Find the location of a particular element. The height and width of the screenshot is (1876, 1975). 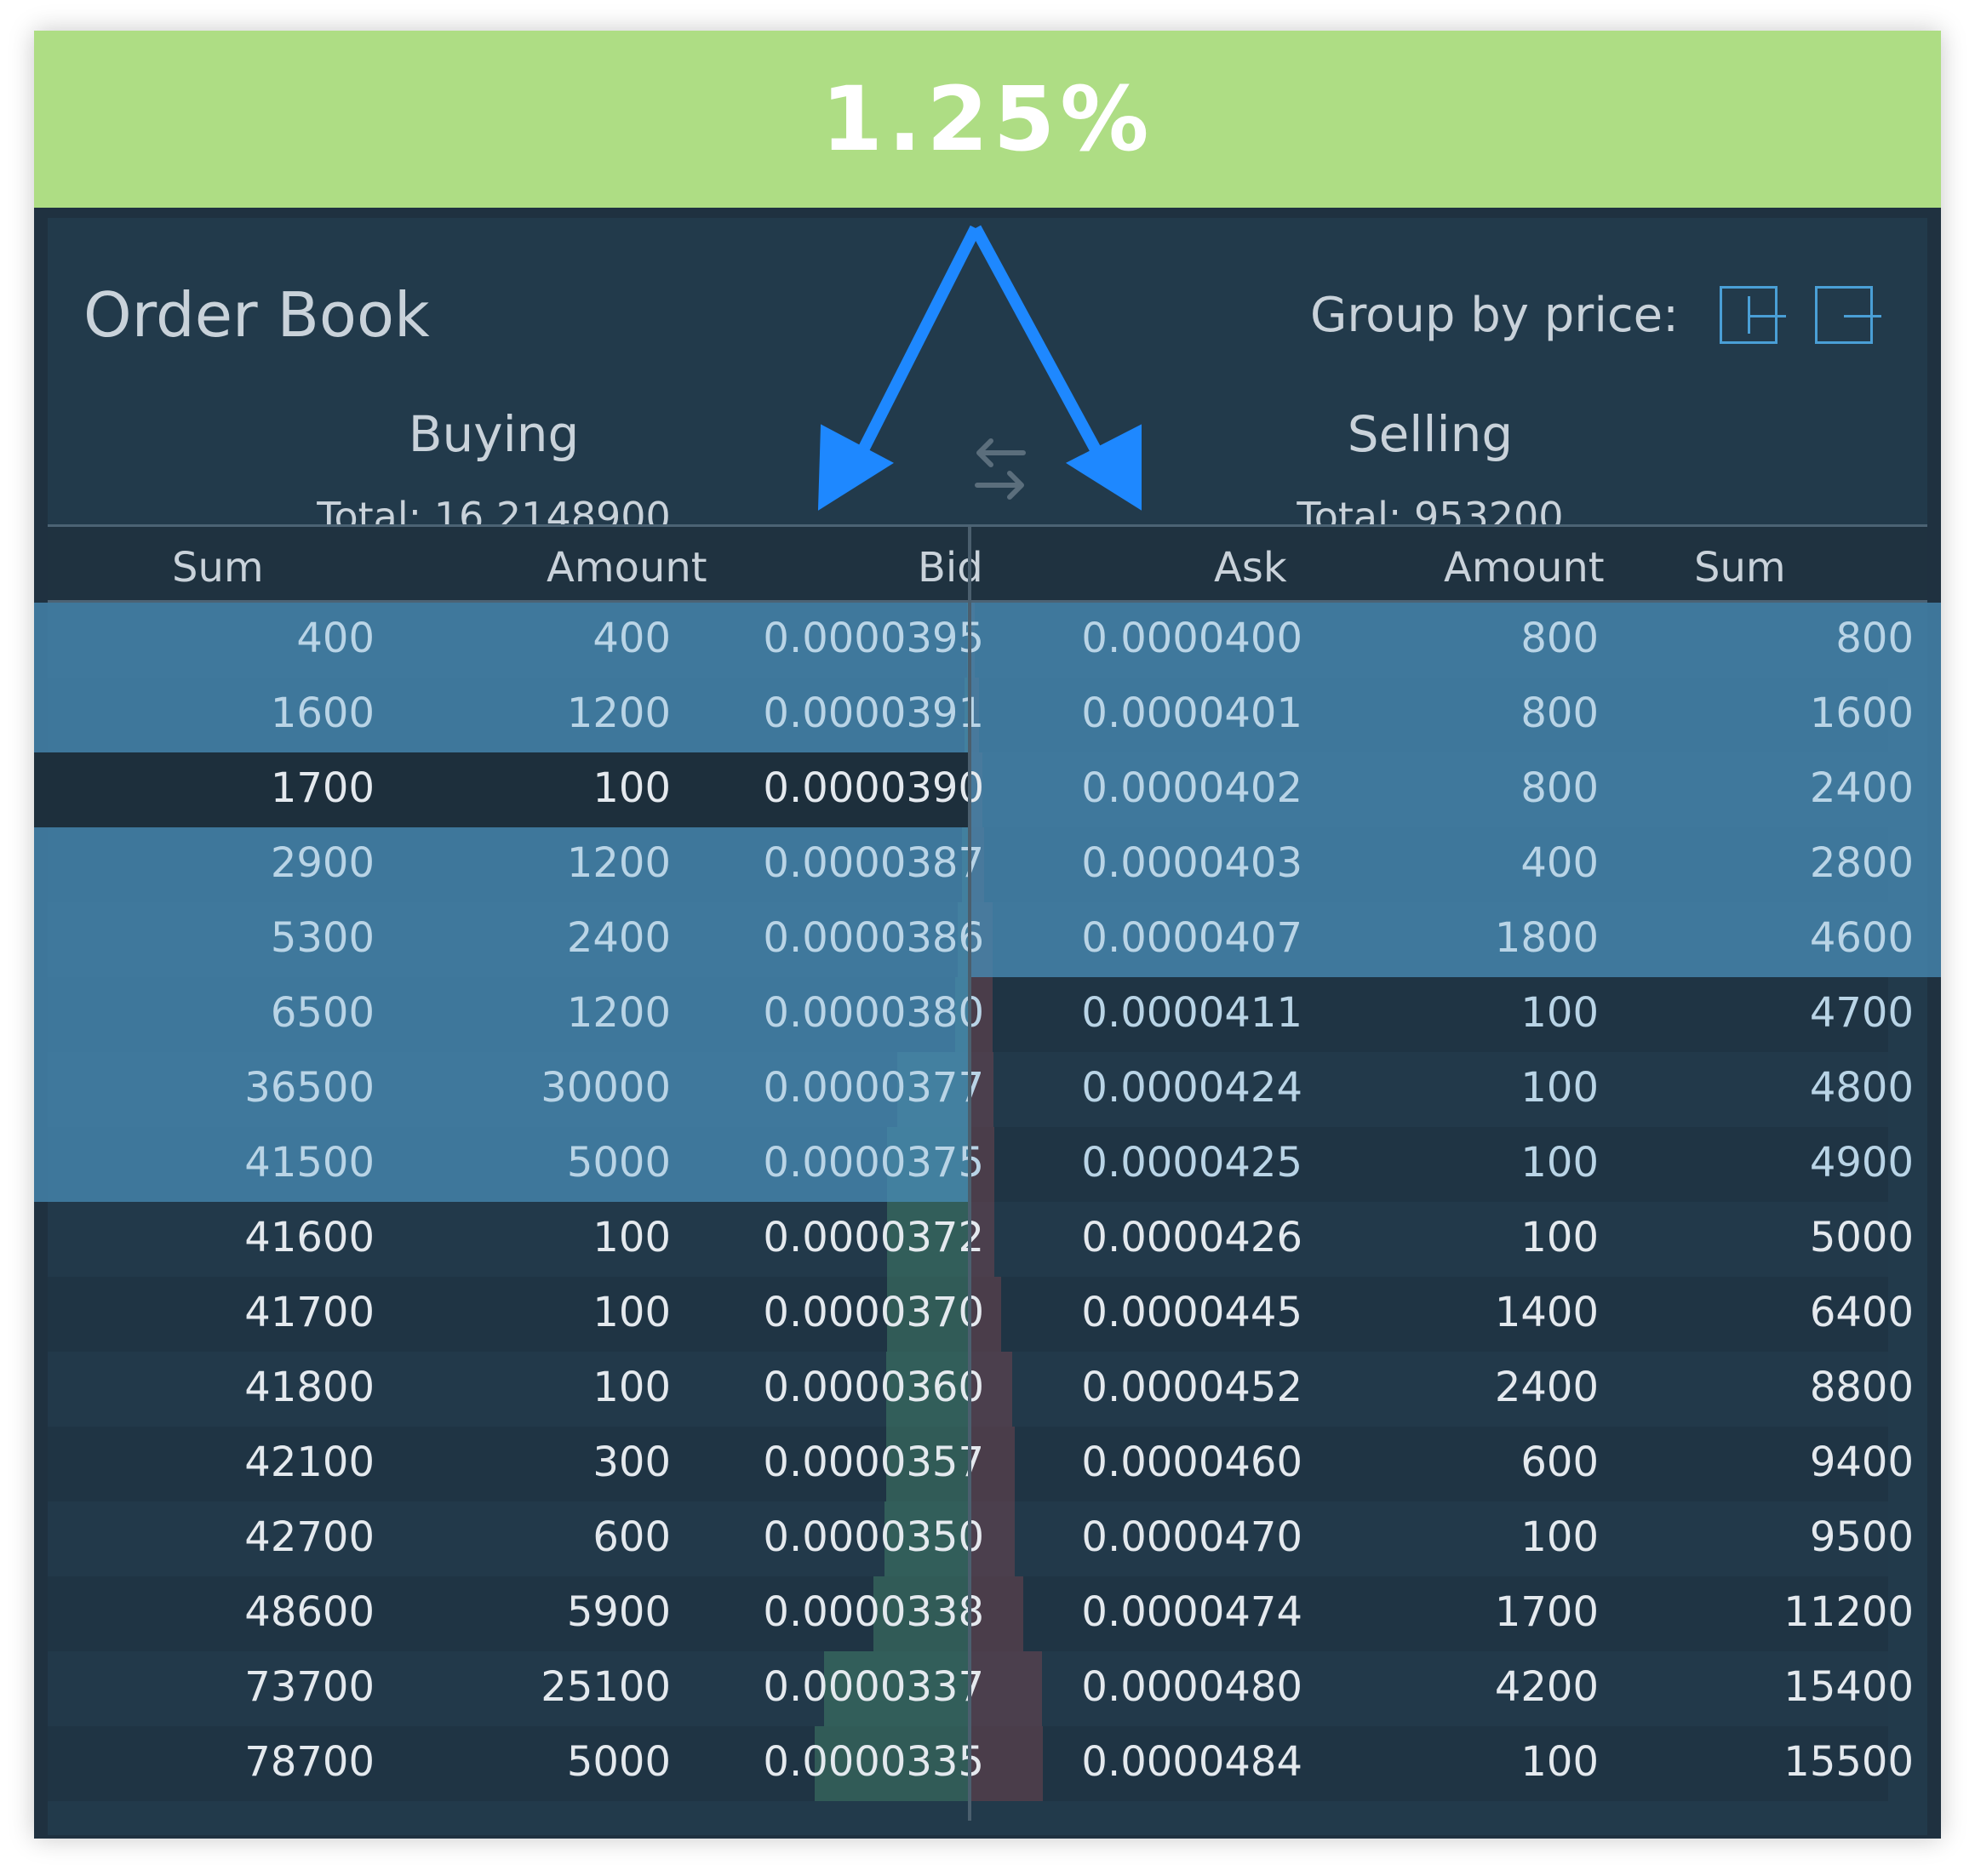

table-row: 400 400 0.0000395 0.0000400 800 800 is located at coordinates (988, 640).